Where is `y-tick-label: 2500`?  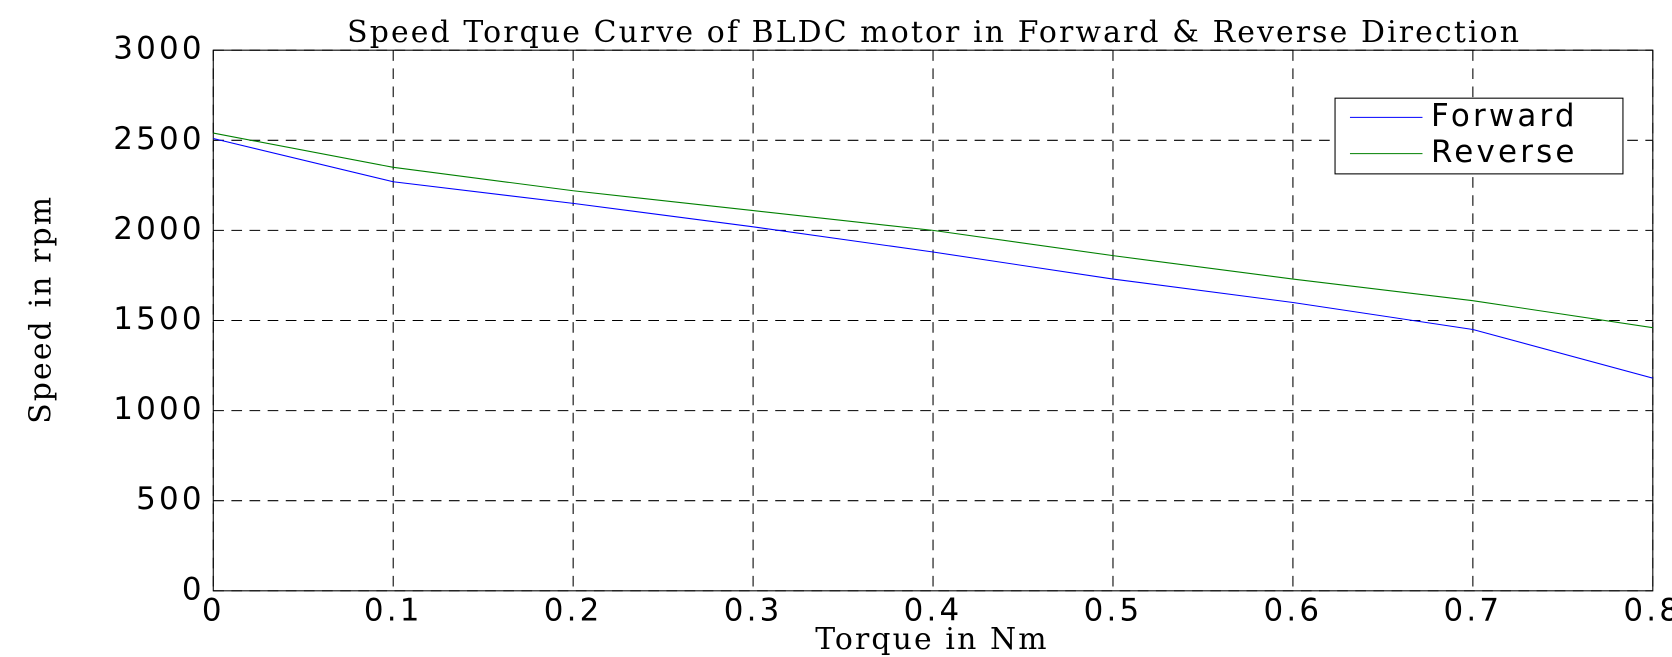
y-tick-label: 2500 is located at coordinates (158, 139).